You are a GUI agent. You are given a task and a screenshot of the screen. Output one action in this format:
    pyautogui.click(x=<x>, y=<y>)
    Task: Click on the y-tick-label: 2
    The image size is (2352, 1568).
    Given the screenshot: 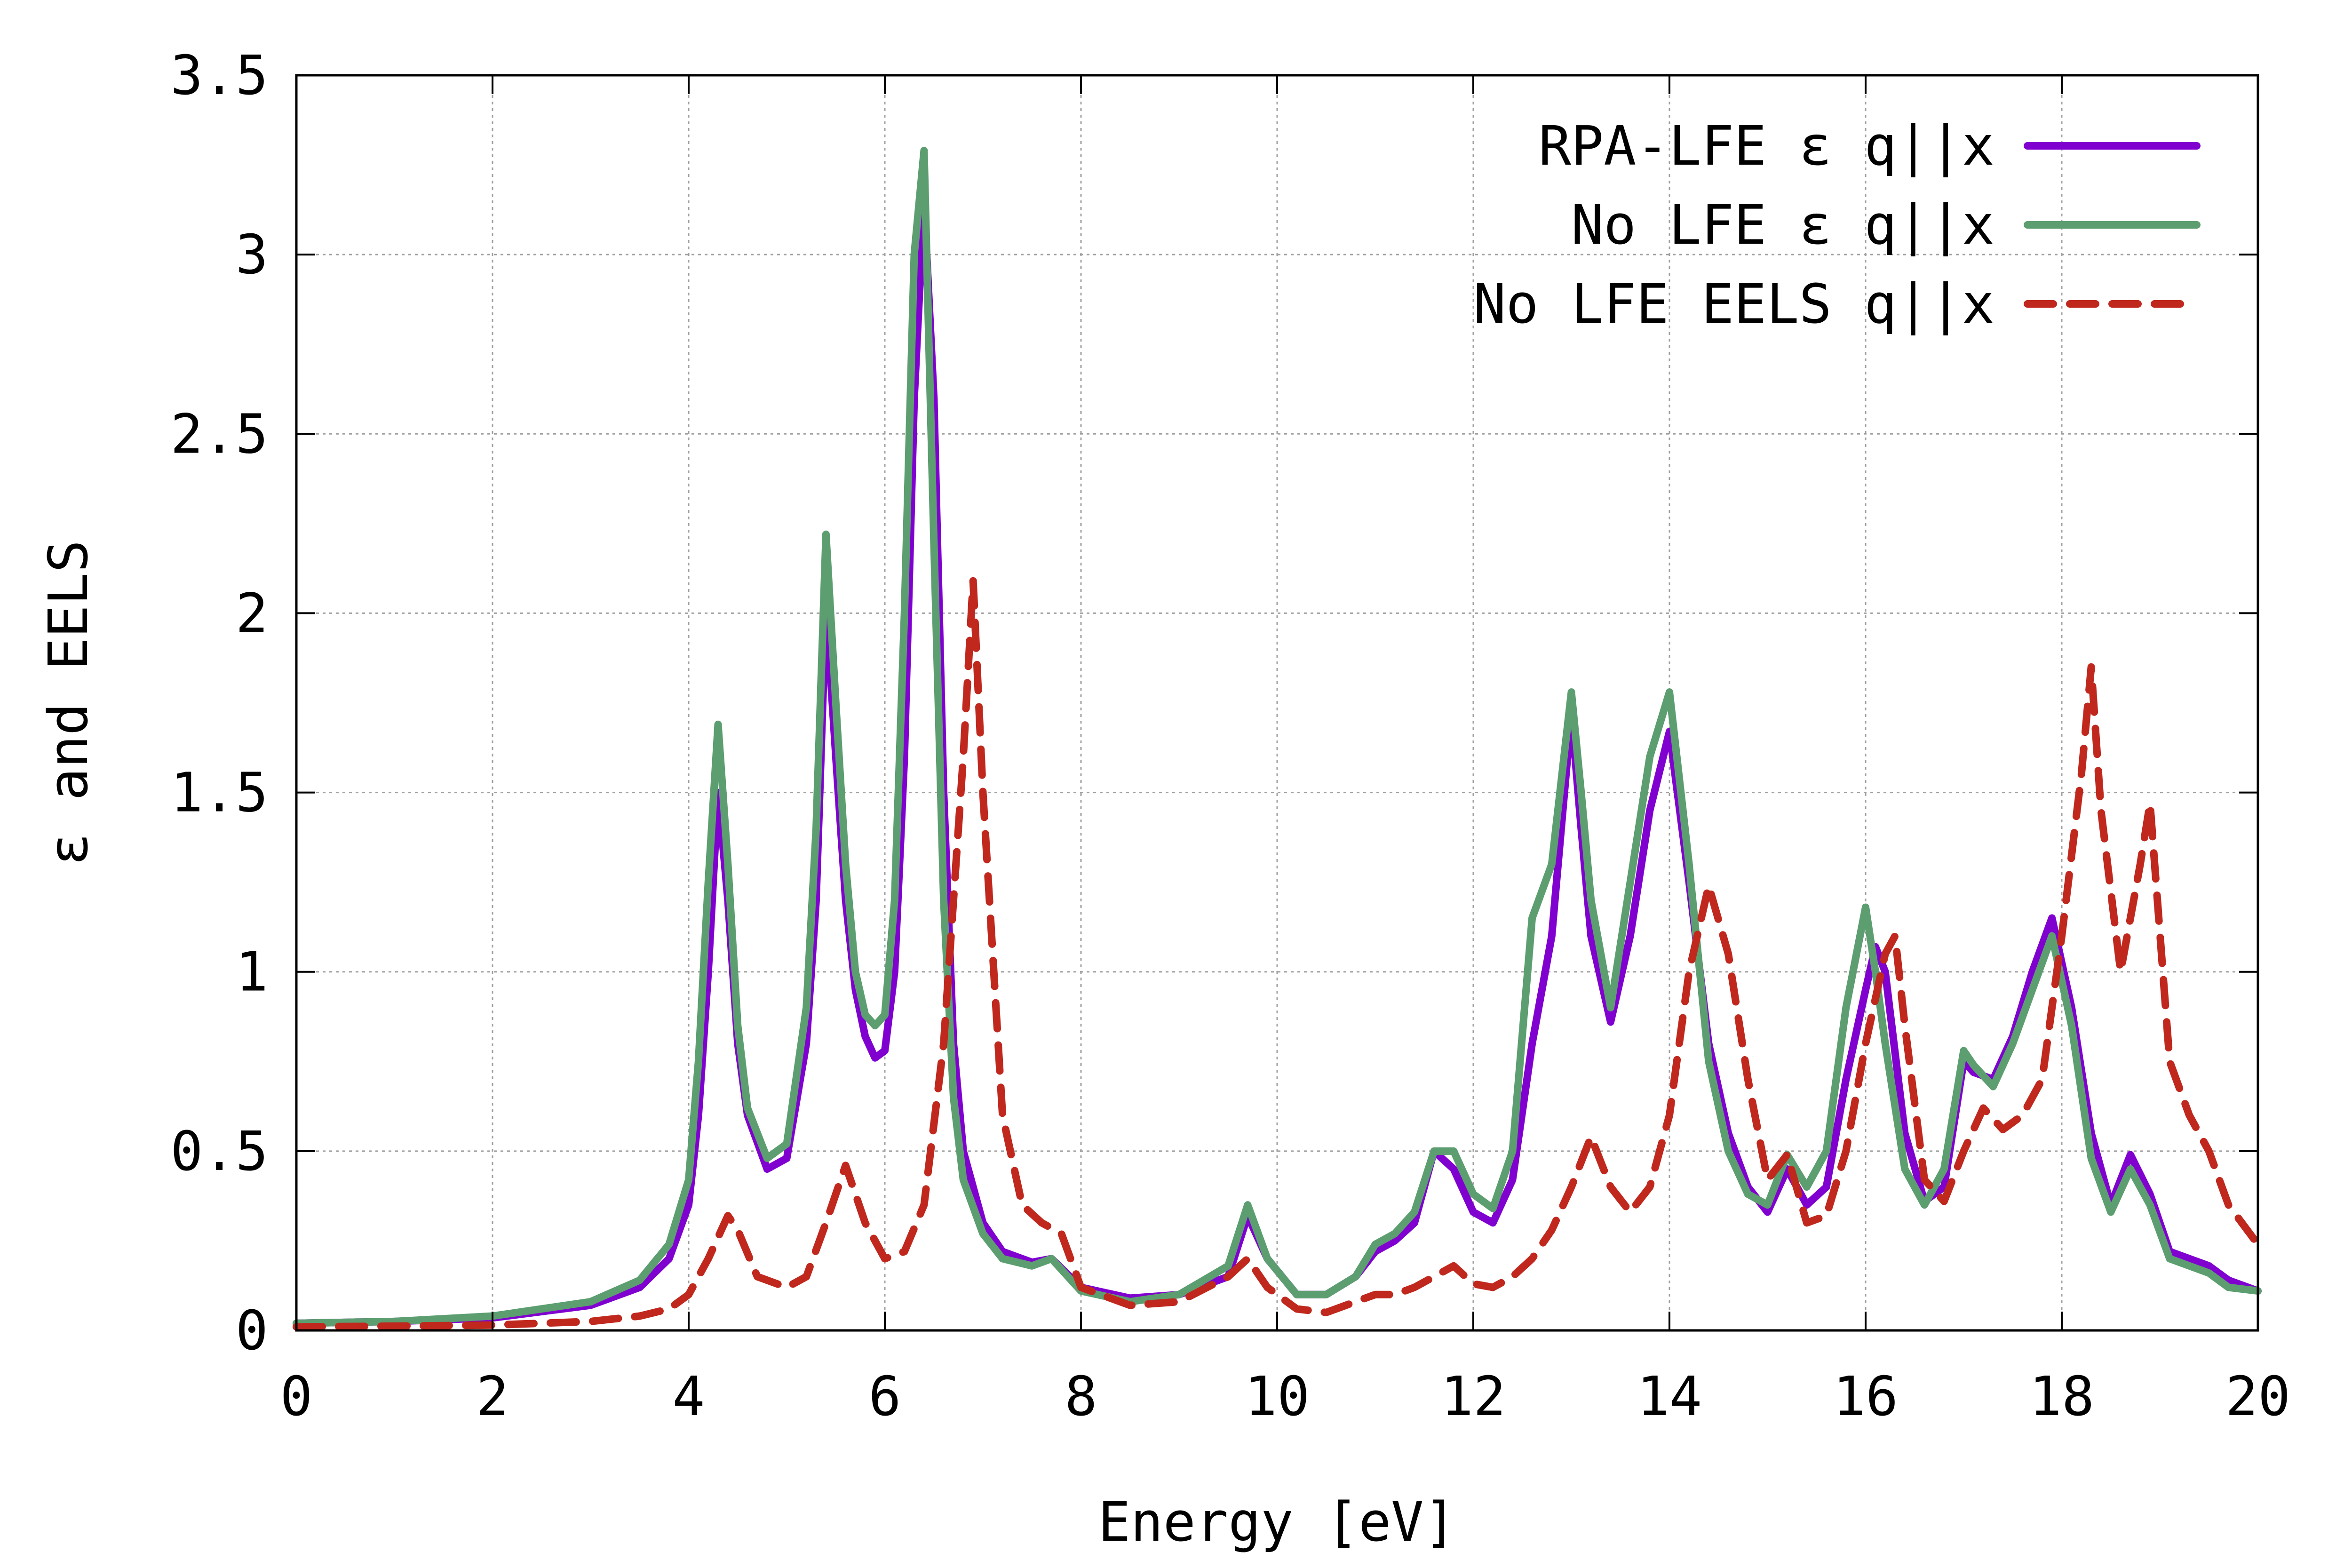 What is the action you would take?
    pyautogui.click(x=252, y=613)
    